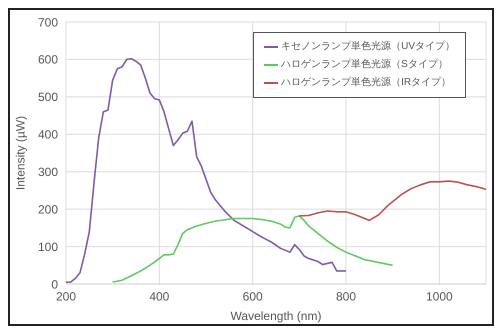 The image size is (500, 332). I want to click on legend-label: ハロゲンランプ単色光源（IRタイプ）, so click(366, 83).